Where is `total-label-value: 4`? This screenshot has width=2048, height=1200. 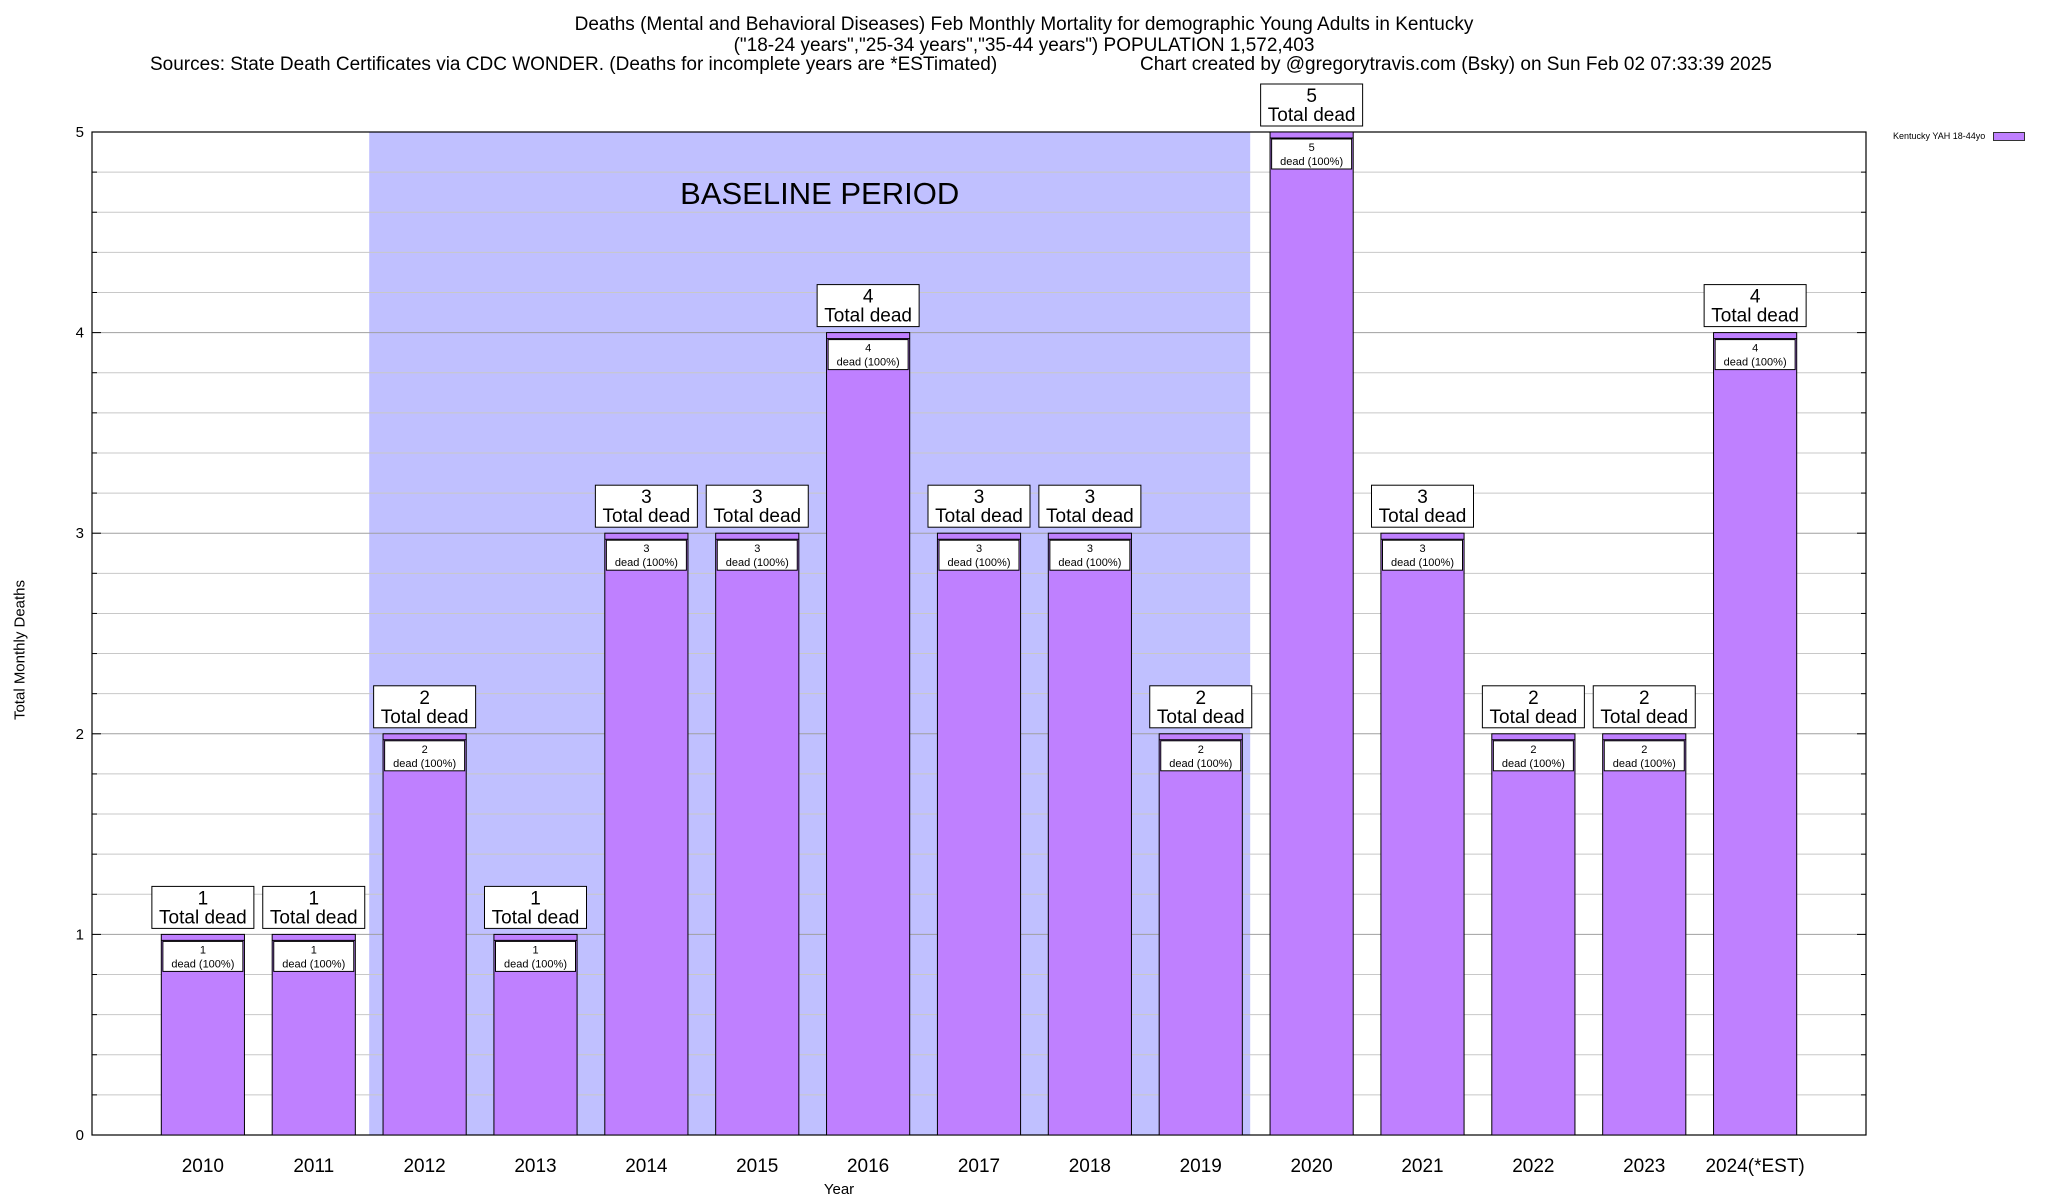
total-label-value: 4 is located at coordinates (868, 297).